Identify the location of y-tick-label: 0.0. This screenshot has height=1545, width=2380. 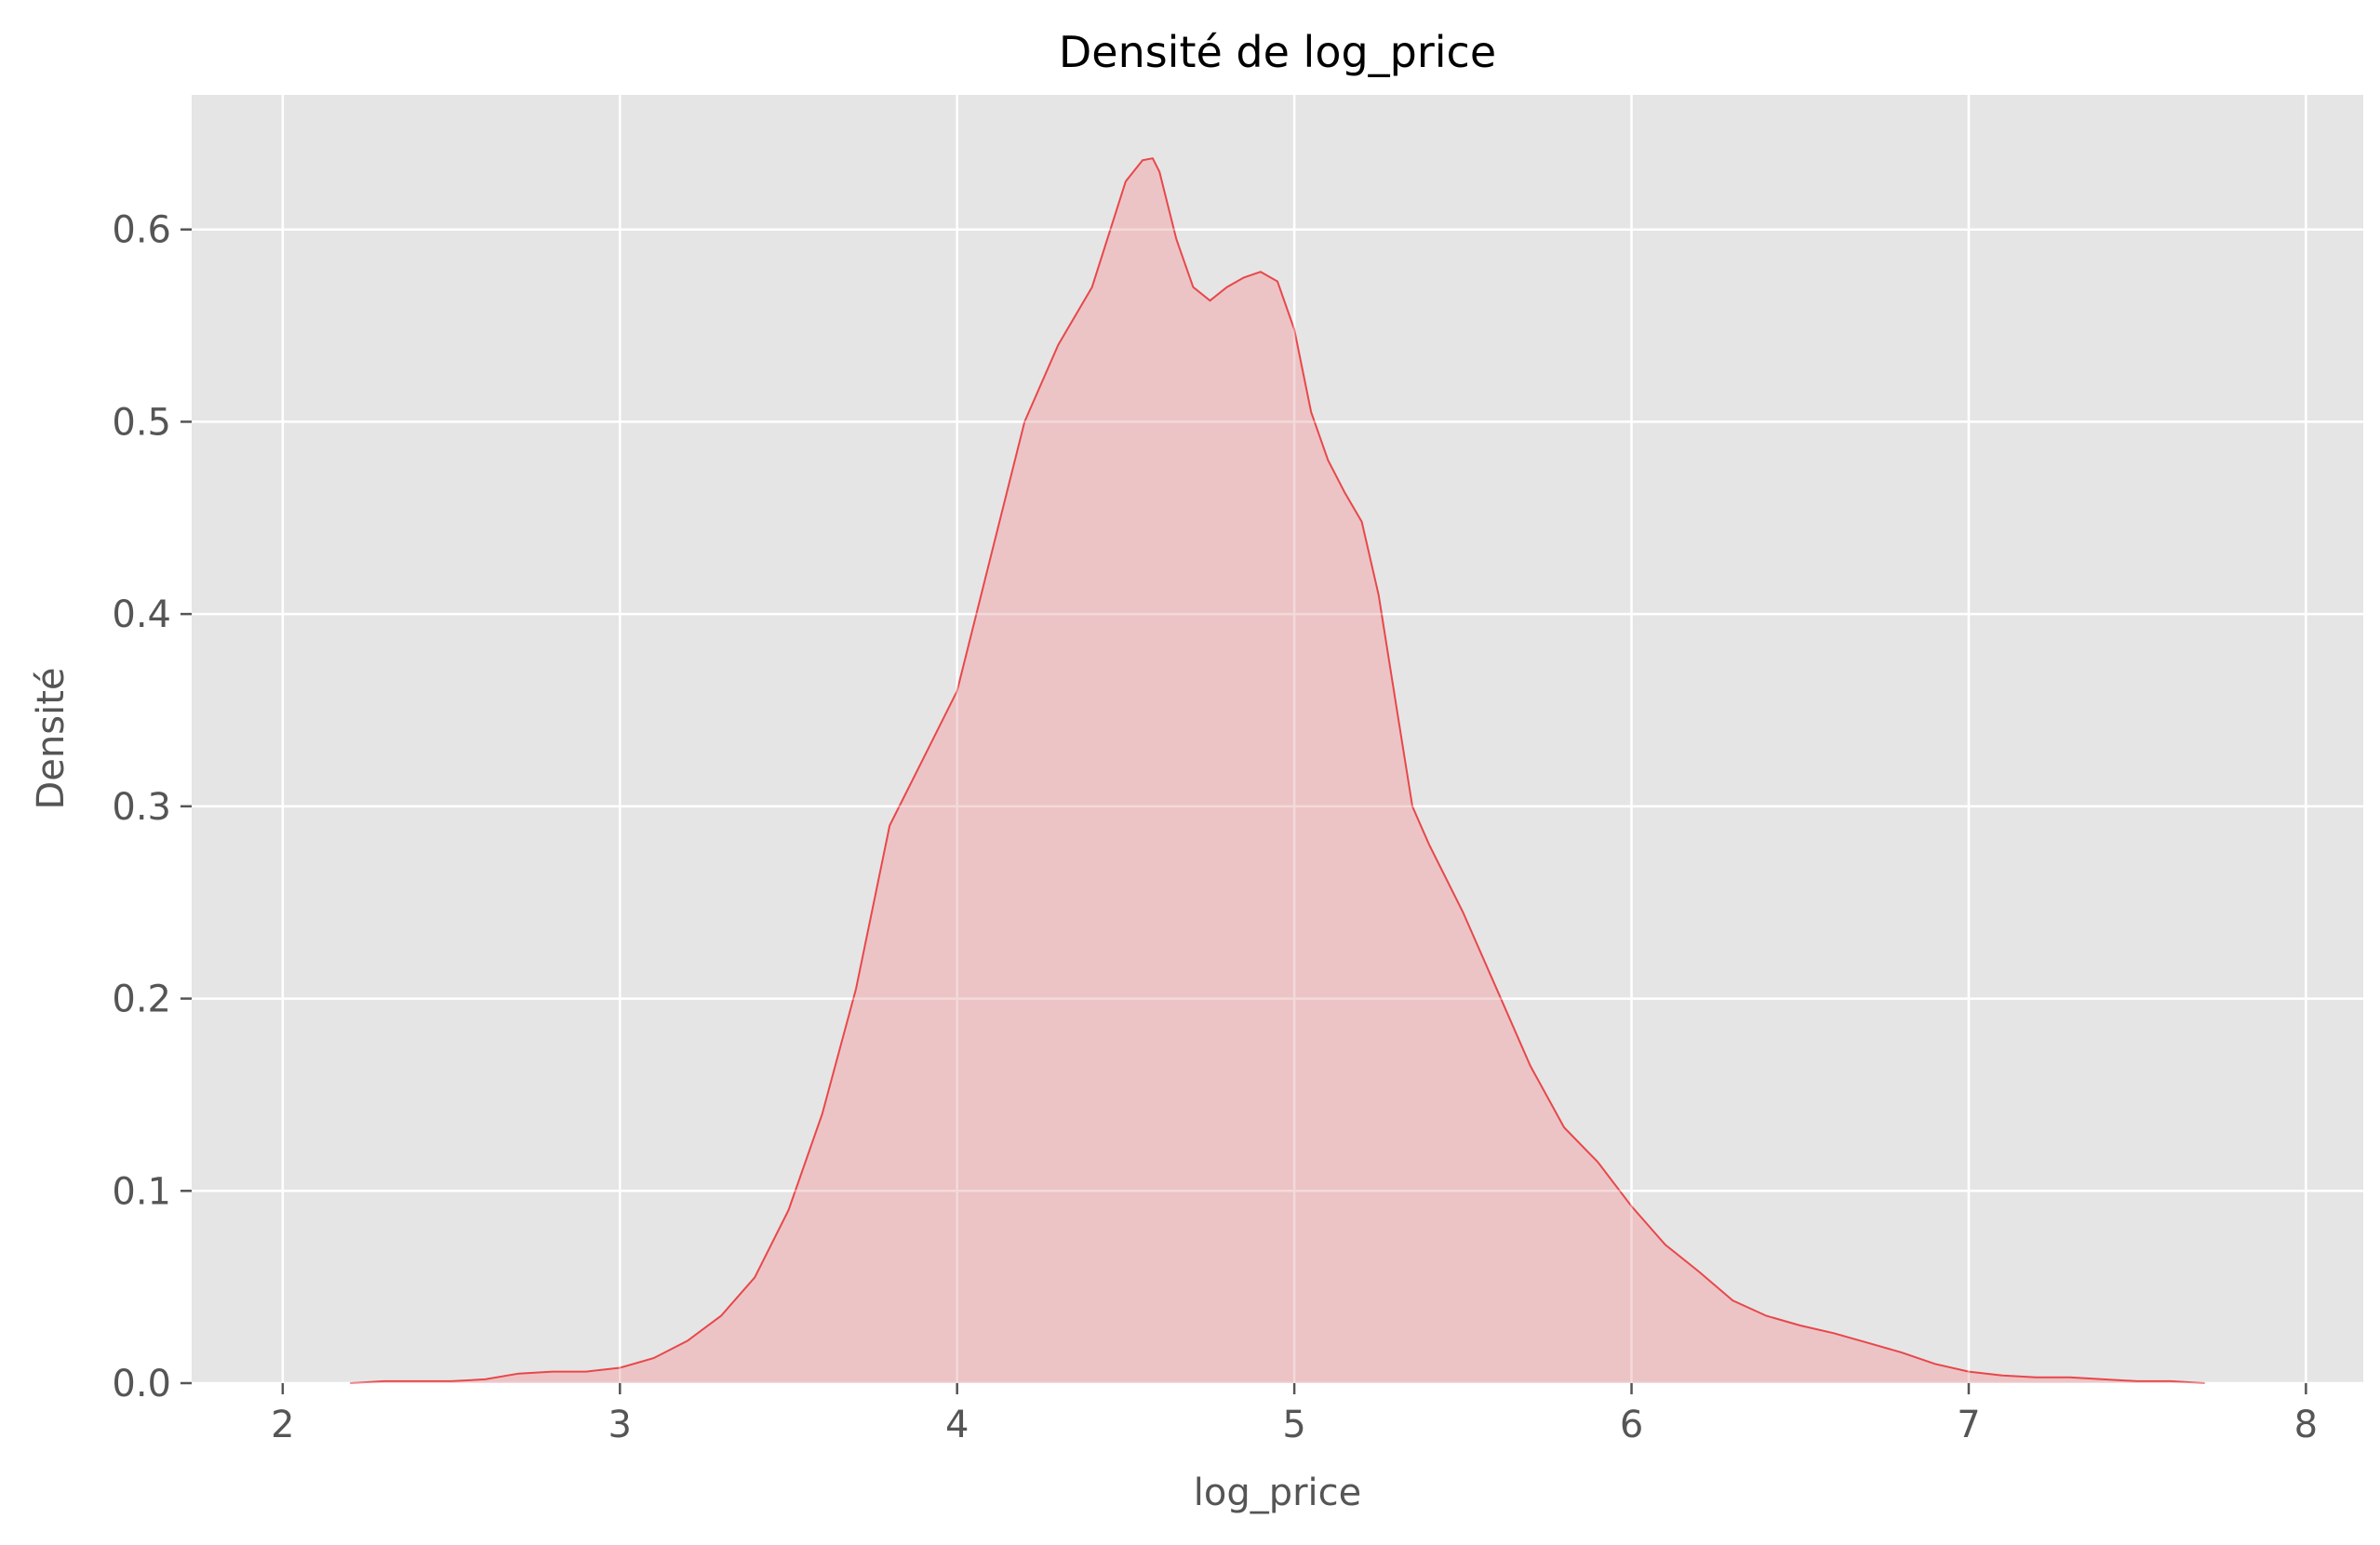
(141, 1384).